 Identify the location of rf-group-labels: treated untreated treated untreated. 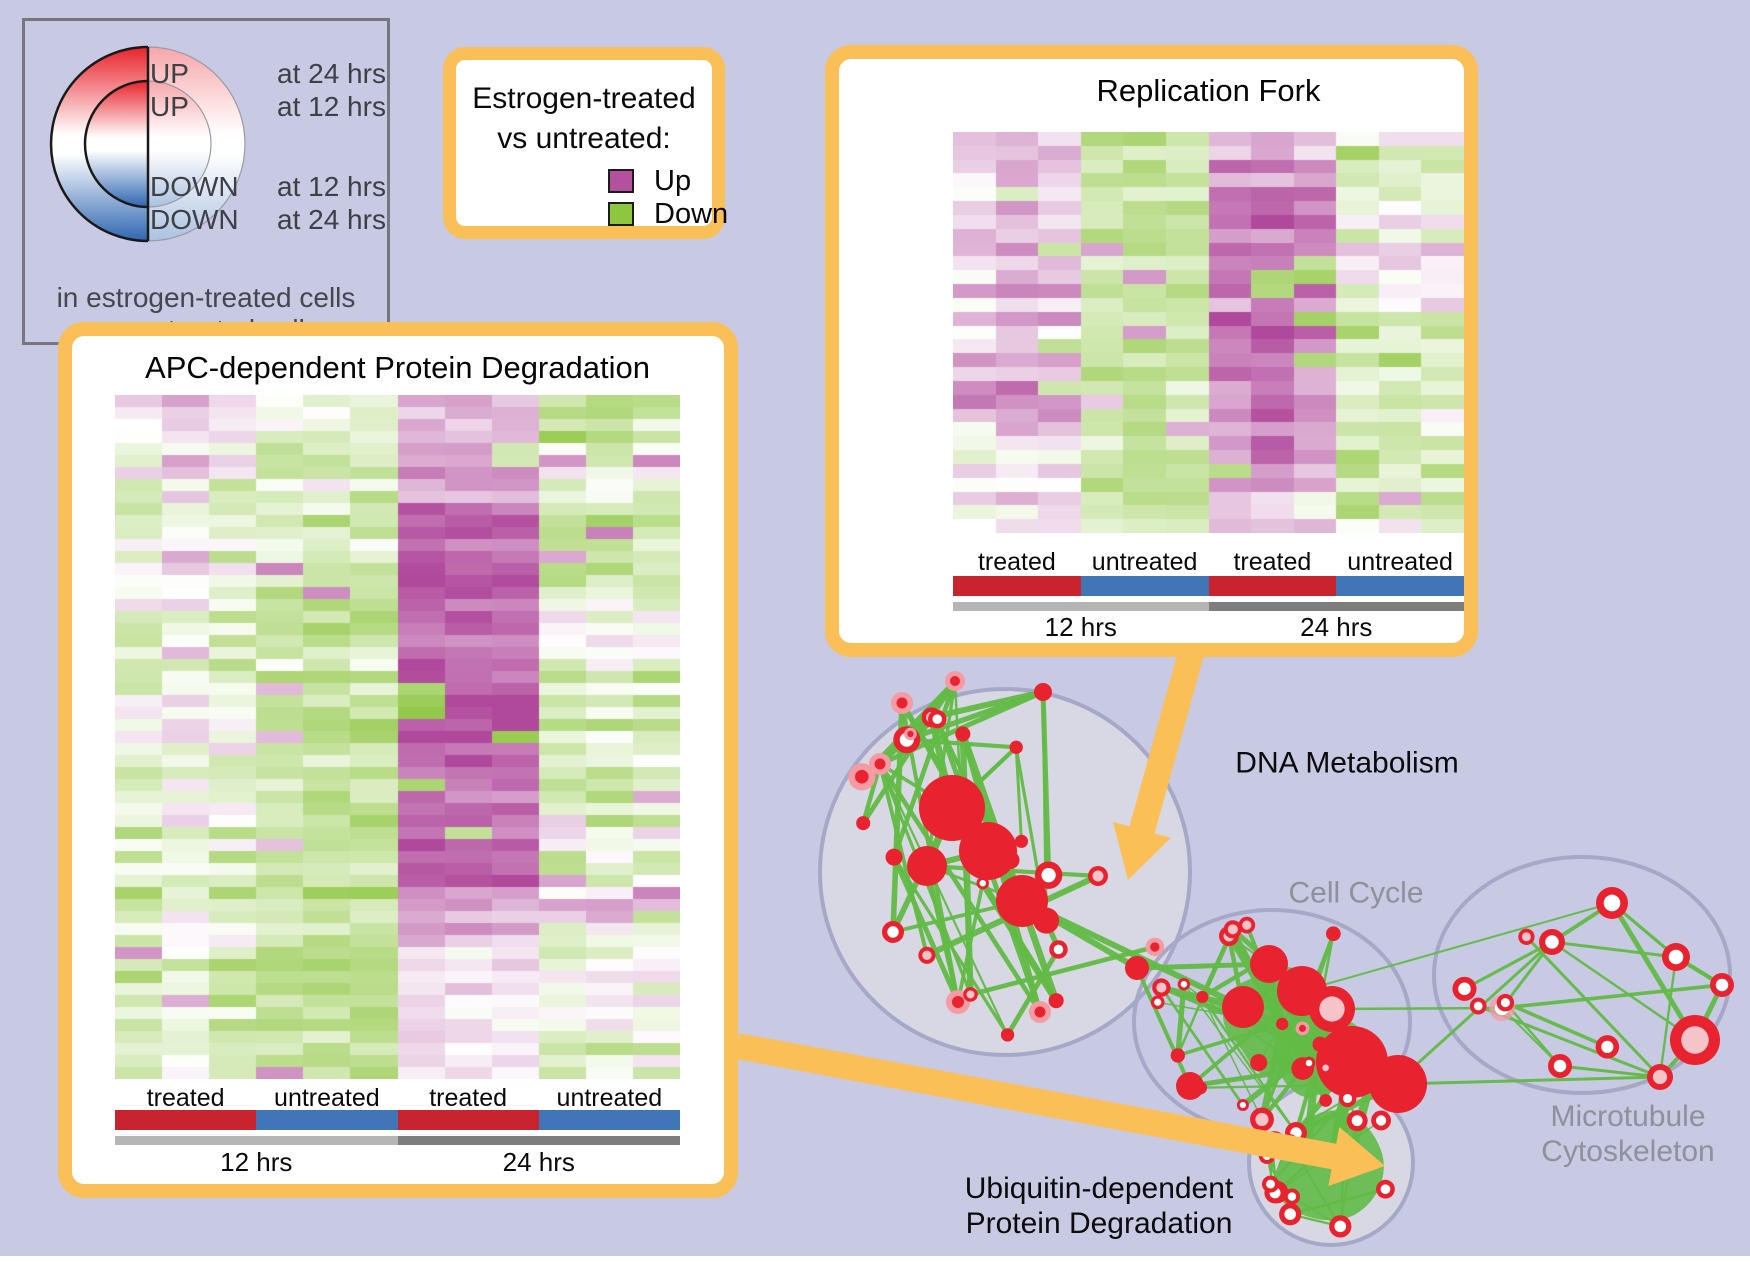
(1208, 562).